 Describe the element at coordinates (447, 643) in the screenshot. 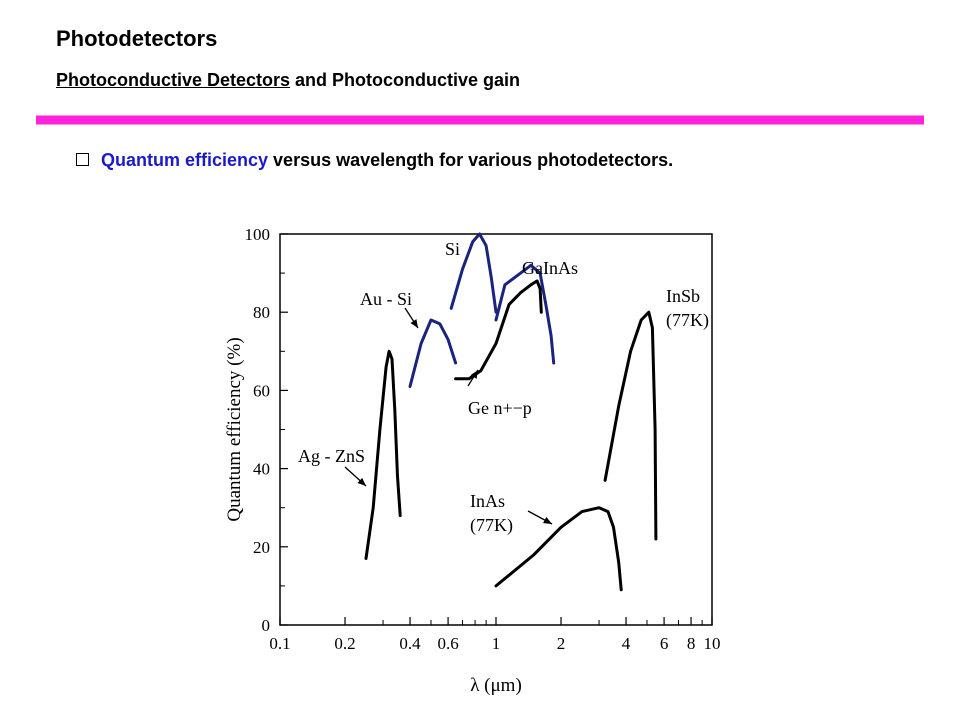

I see `x-tick-label: 0.6` at that location.